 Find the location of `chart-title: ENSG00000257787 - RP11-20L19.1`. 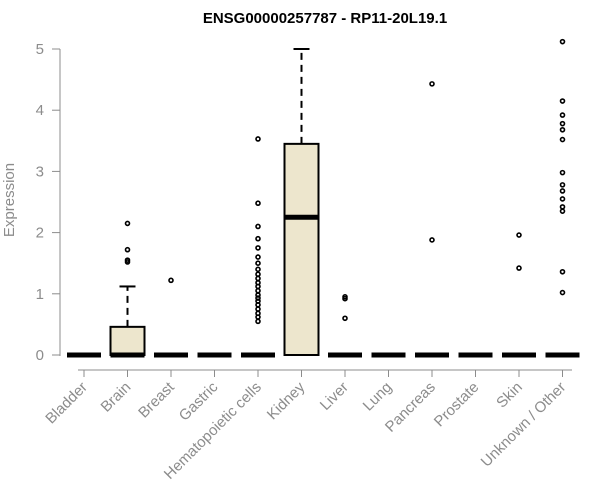

chart-title: ENSG00000257787 - RP11-20L19.1 is located at coordinates (325, 18).